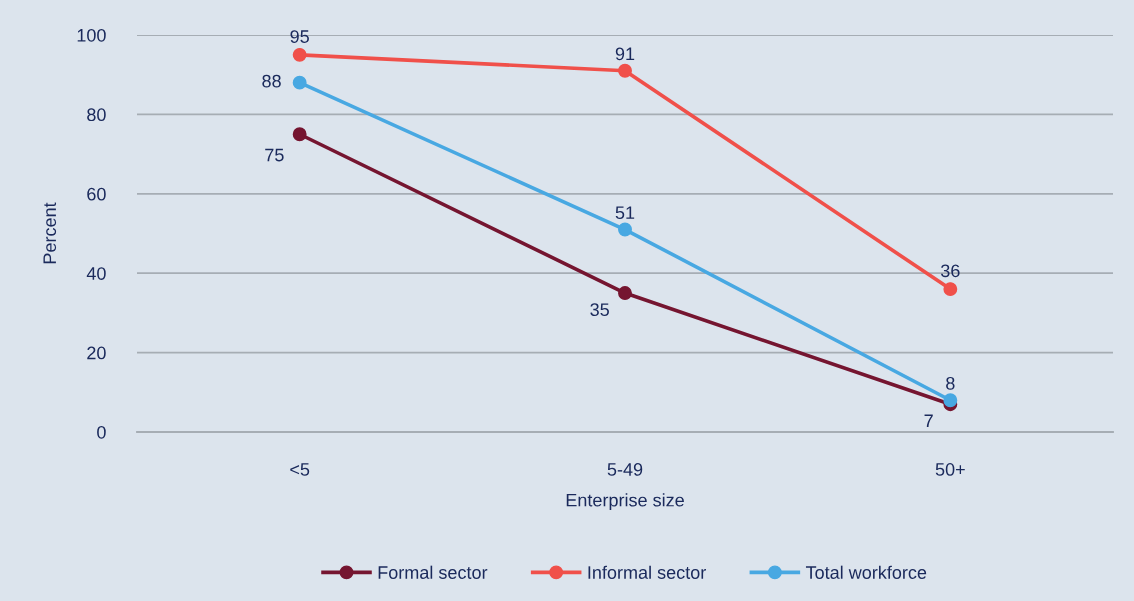 The height and width of the screenshot is (601, 1134). Describe the element at coordinates (625, 502) in the screenshot. I see `x-axis-title: Enterprise size` at that location.